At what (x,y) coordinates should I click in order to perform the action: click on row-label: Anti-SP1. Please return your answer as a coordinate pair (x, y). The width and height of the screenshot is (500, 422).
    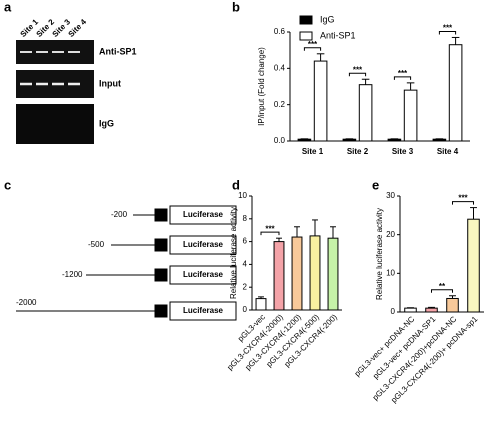
    Looking at the image, I should click on (118, 51).